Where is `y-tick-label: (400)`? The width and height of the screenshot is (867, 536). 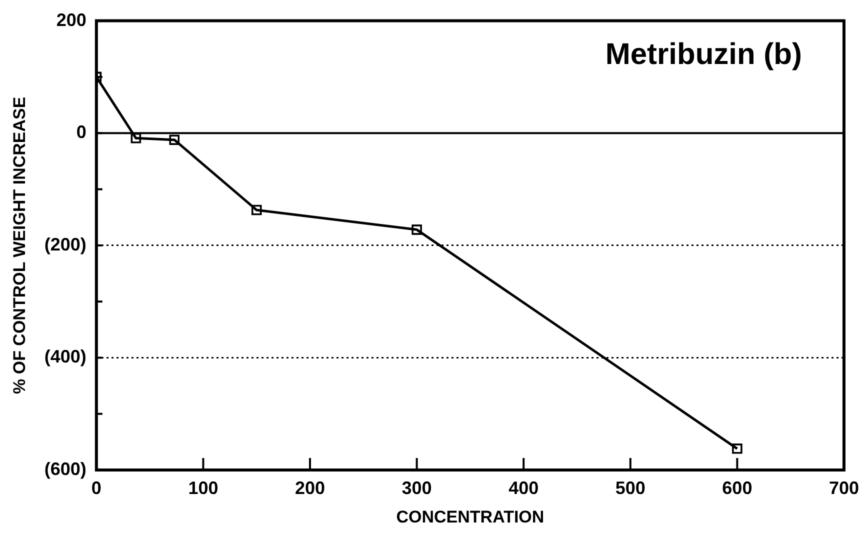 y-tick-label: (400) is located at coordinates (65, 356).